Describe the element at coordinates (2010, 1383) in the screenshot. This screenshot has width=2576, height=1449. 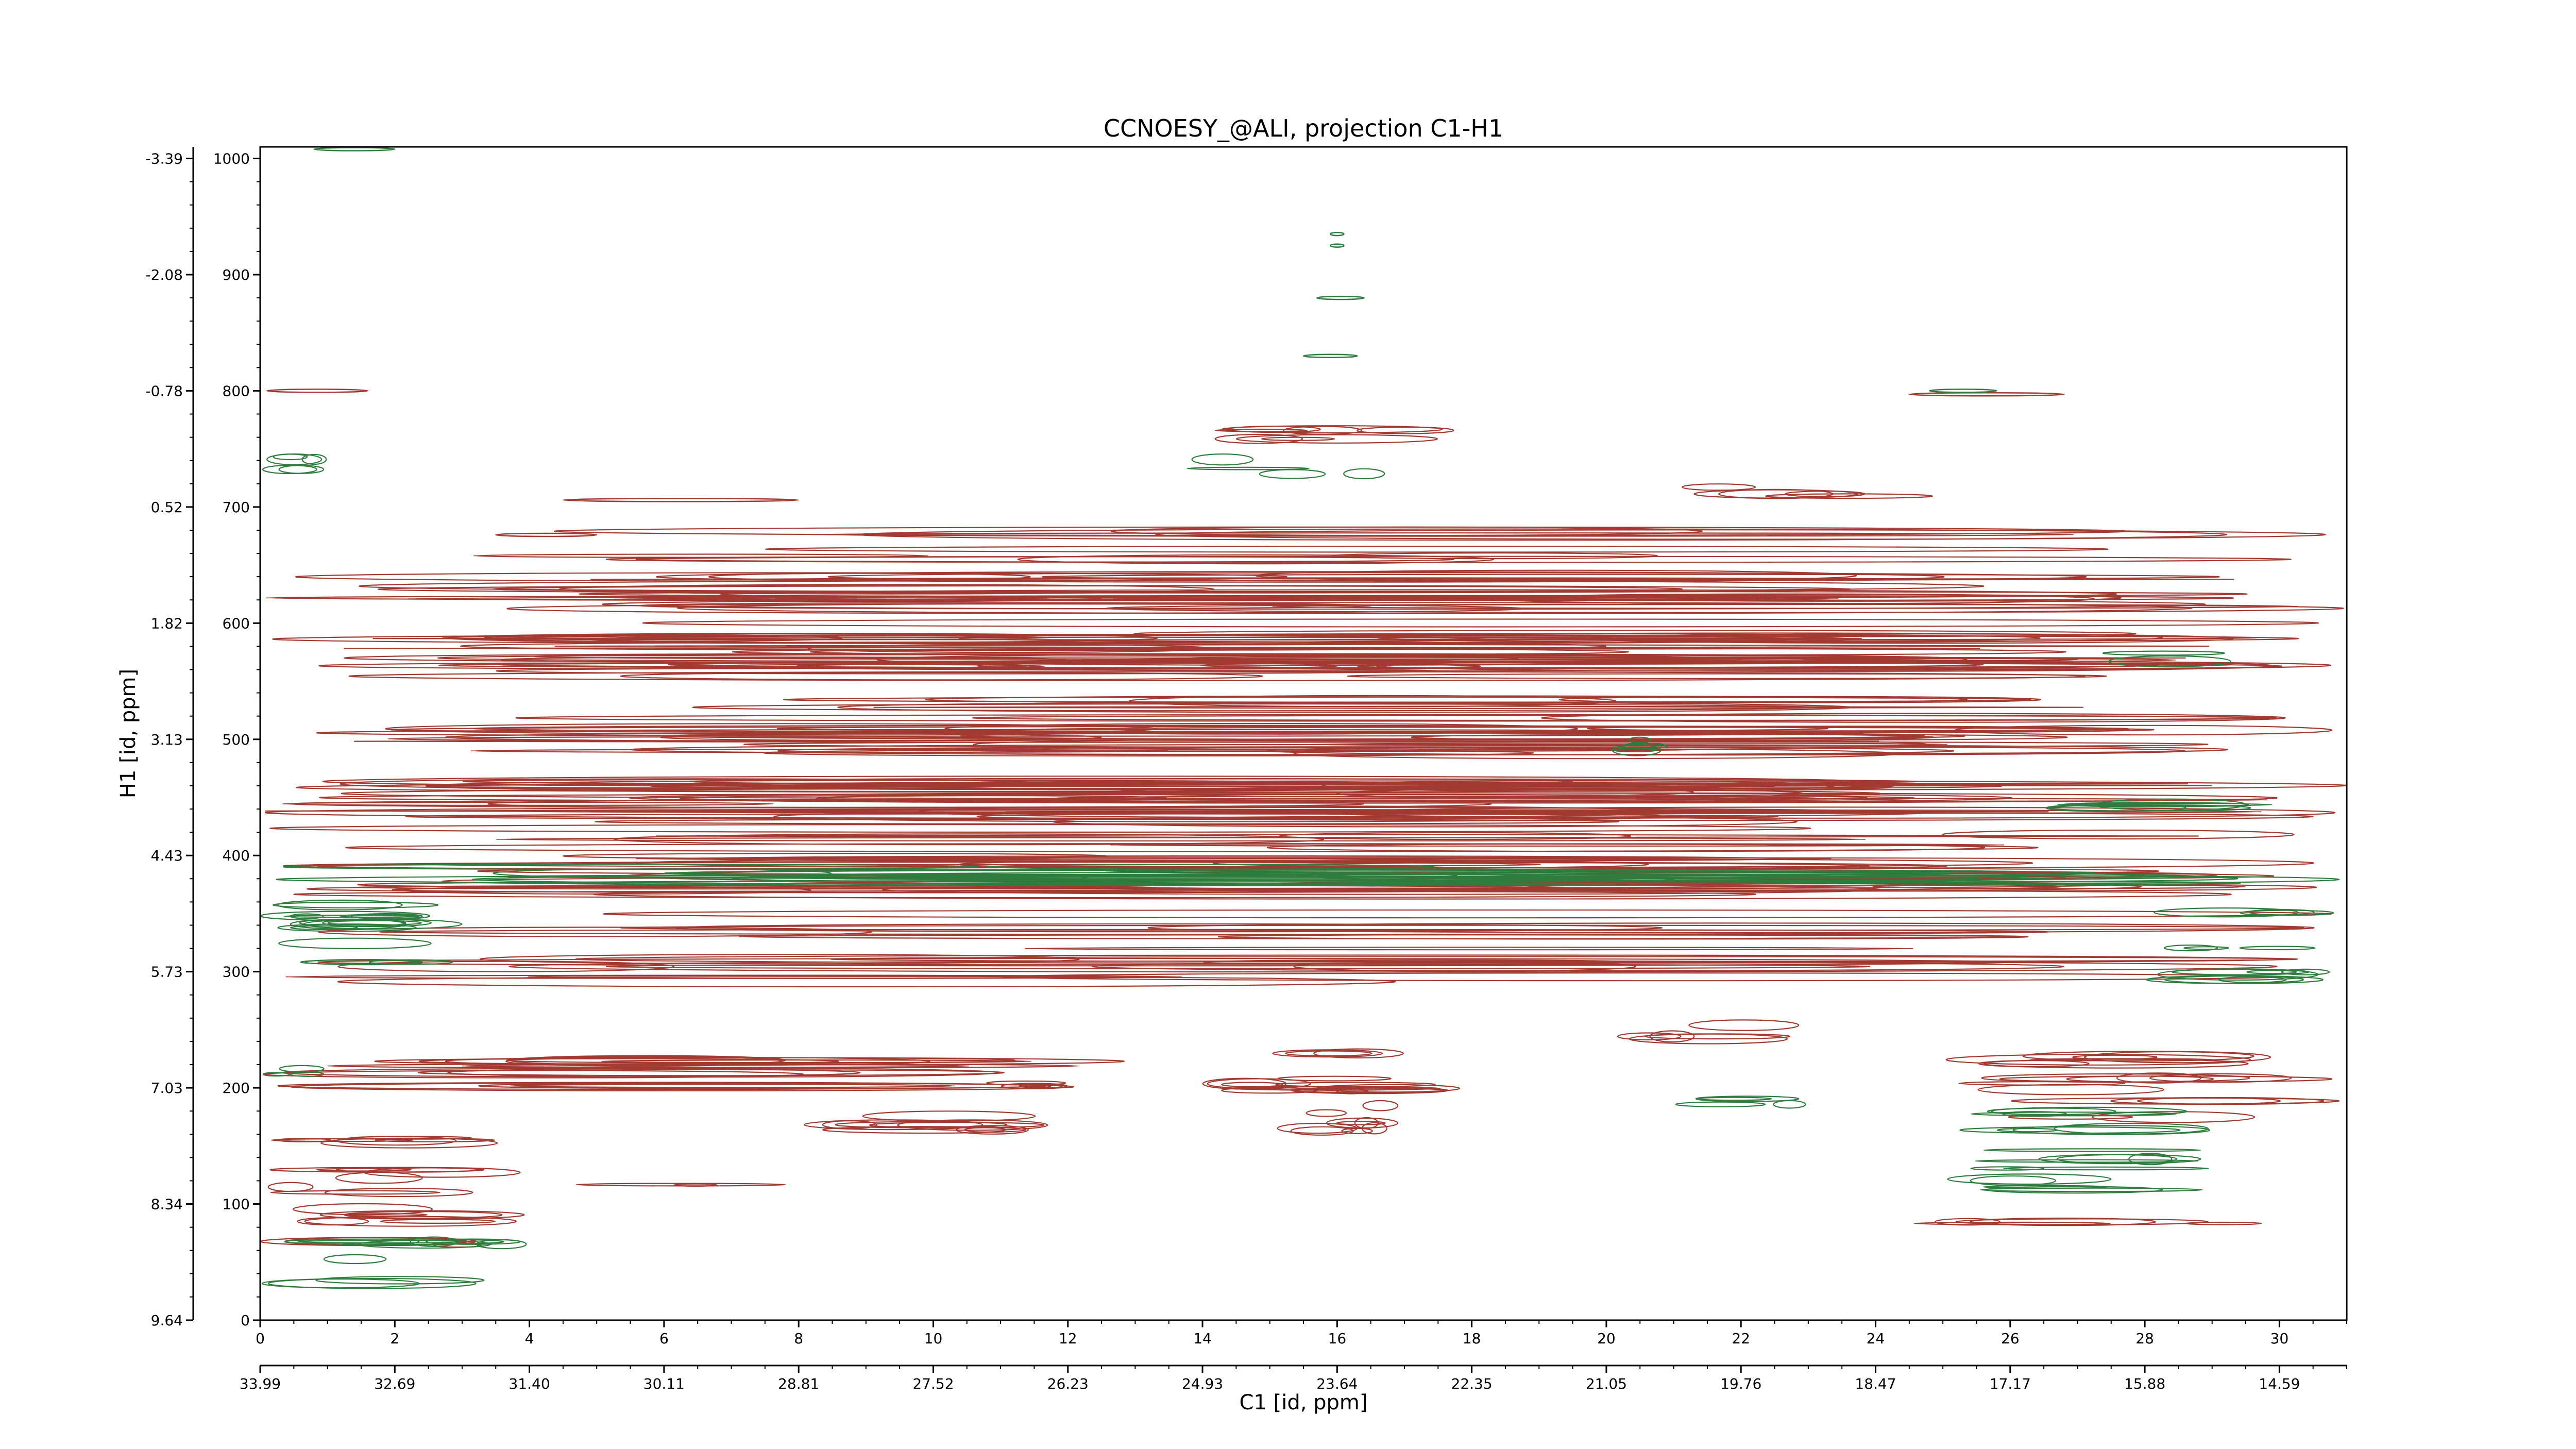
I see `x-ppm-tick-label: 17.17` at that location.